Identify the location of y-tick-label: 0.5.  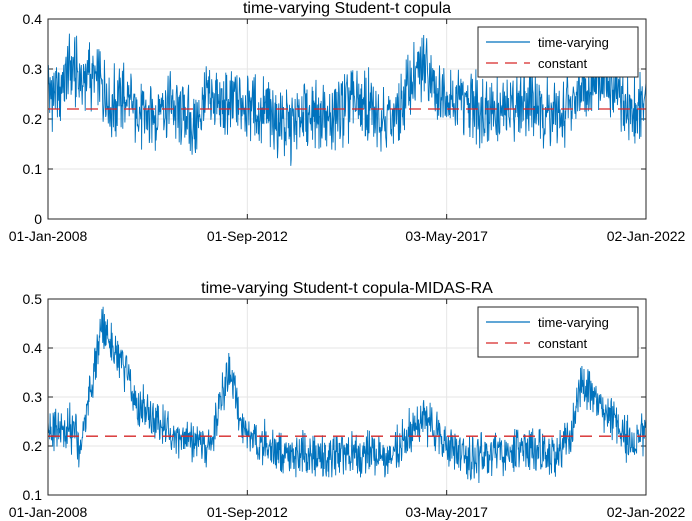
(33, 299).